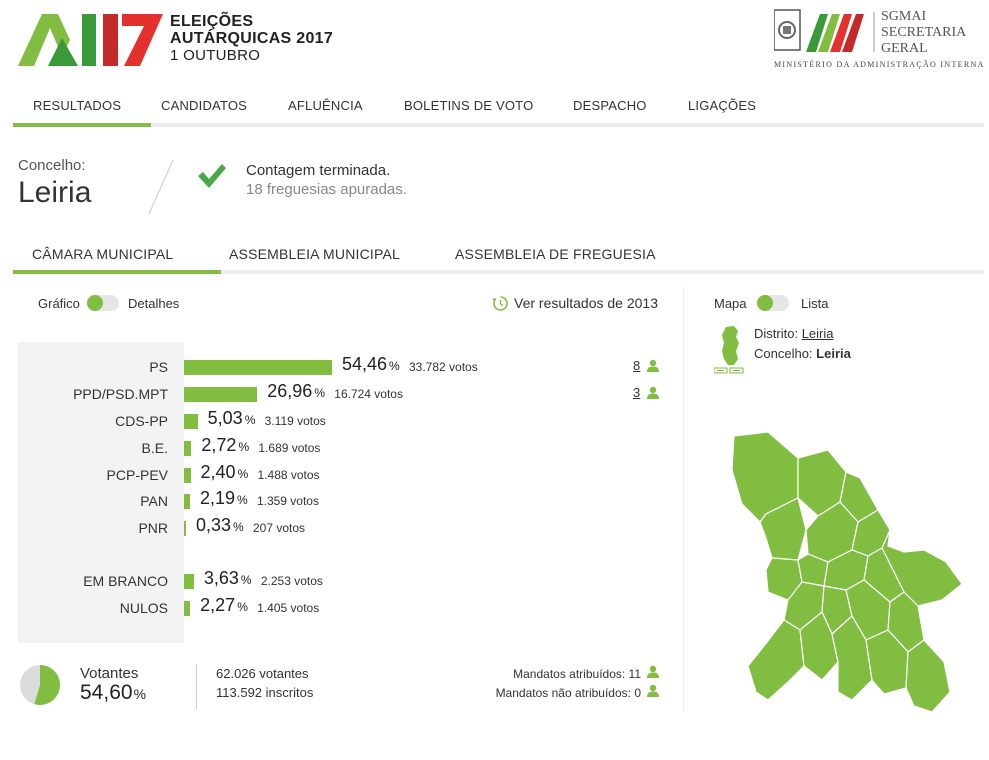 The height and width of the screenshot is (760, 989). What do you see at coordinates (817, 333) in the screenshot?
I see `district-link: Leiria` at bounding box center [817, 333].